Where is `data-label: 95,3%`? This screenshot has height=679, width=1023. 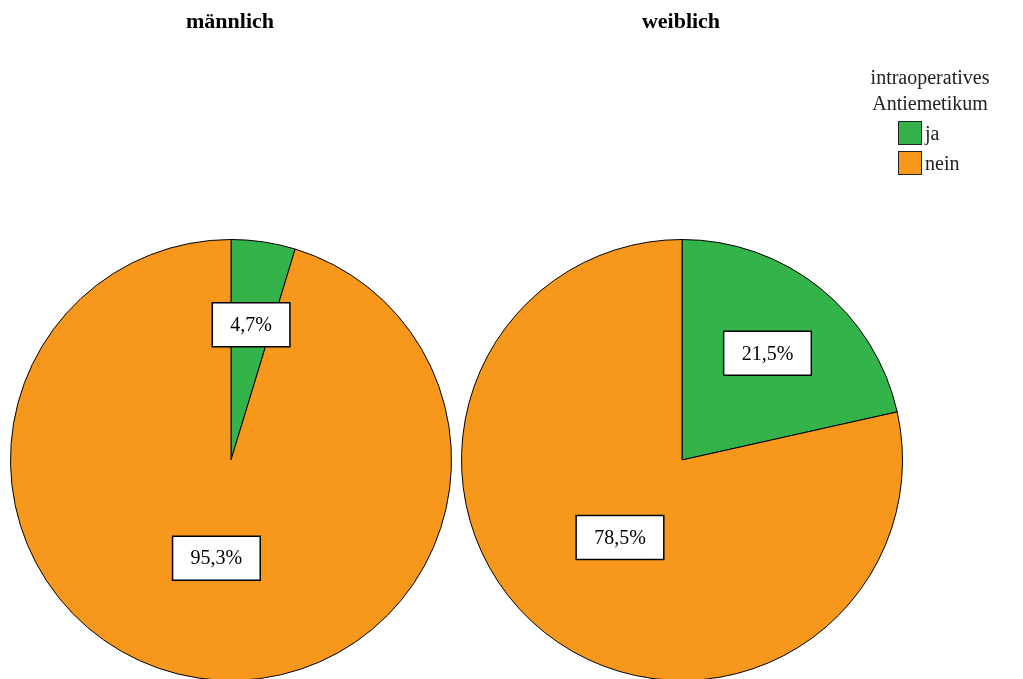
data-label: 95,3% is located at coordinates (216, 557).